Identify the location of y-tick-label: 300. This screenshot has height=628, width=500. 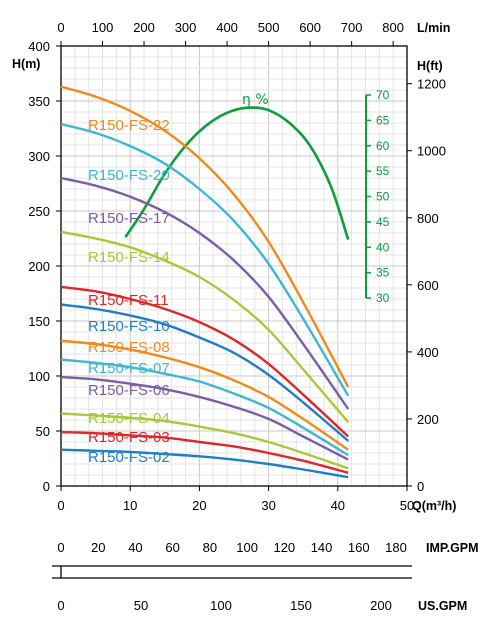
(39, 156).